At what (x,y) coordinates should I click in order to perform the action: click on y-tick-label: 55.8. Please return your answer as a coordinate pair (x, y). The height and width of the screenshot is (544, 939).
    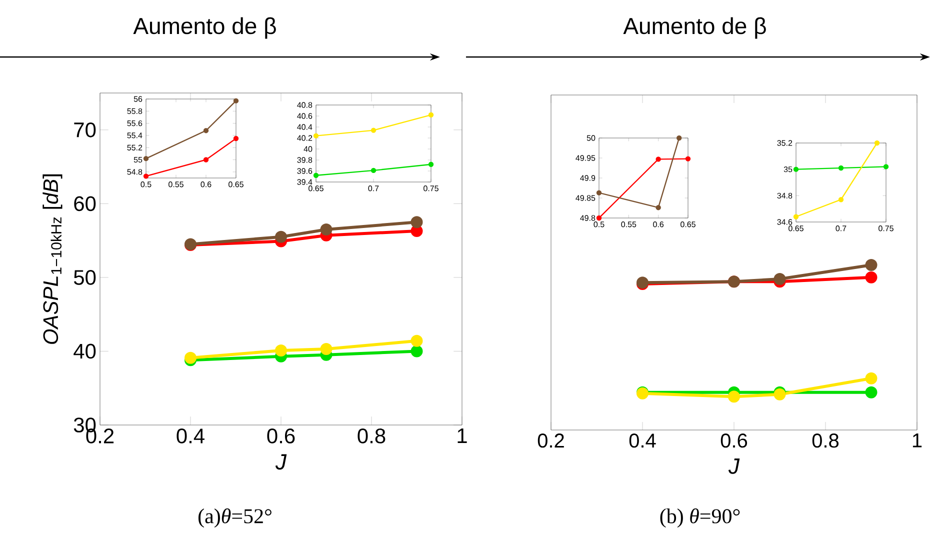
    Looking at the image, I should click on (134, 111).